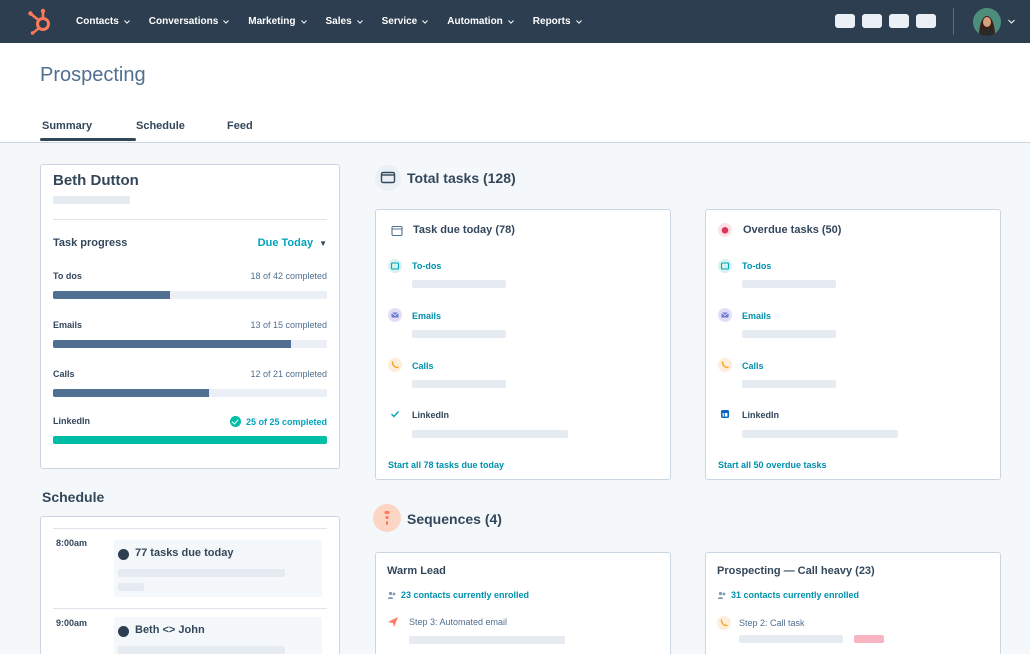  I want to click on tab-bar: Summary Schedule Feed, so click(146, 130).